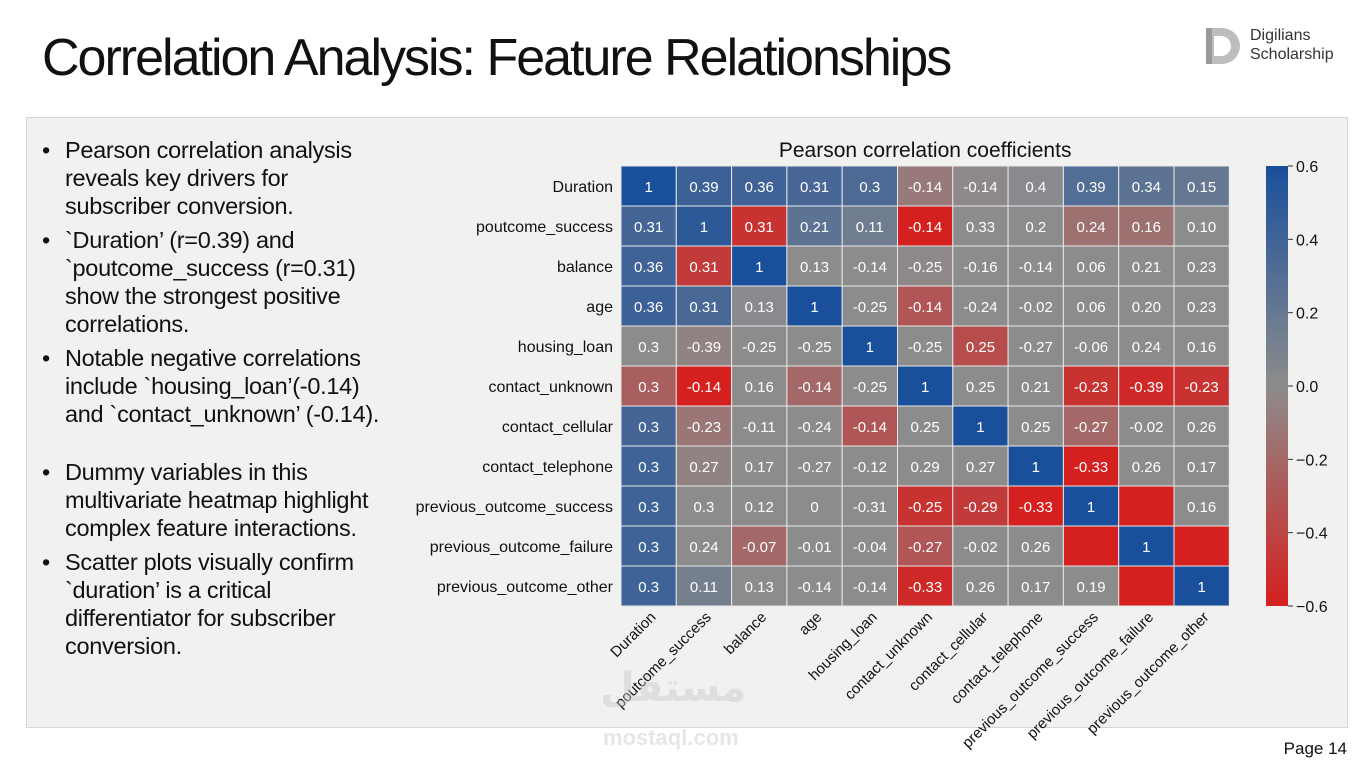 This screenshot has height=767, width=1371. Describe the element at coordinates (585, 267) in the screenshot. I see `row-label: balance` at that location.